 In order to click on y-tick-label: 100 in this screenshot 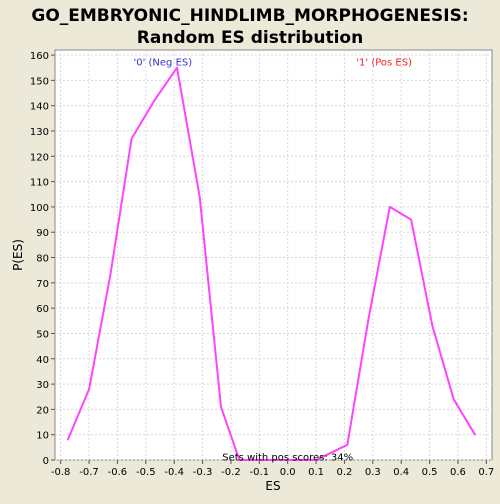, I will do `click(39, 208)`.